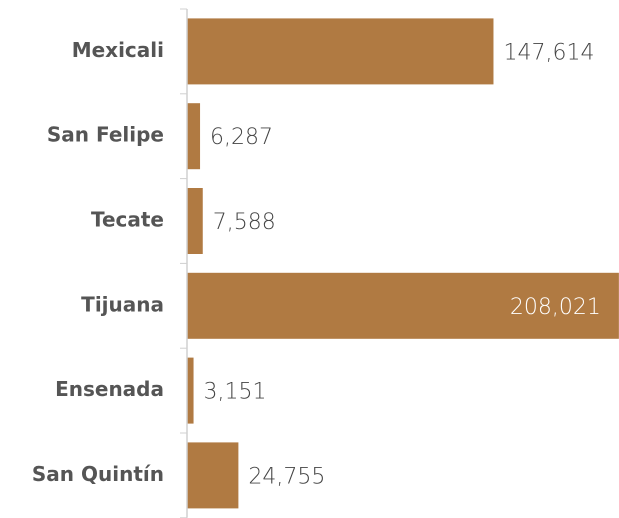  I want to click on category-label: Mexicali, so click(118, 50).